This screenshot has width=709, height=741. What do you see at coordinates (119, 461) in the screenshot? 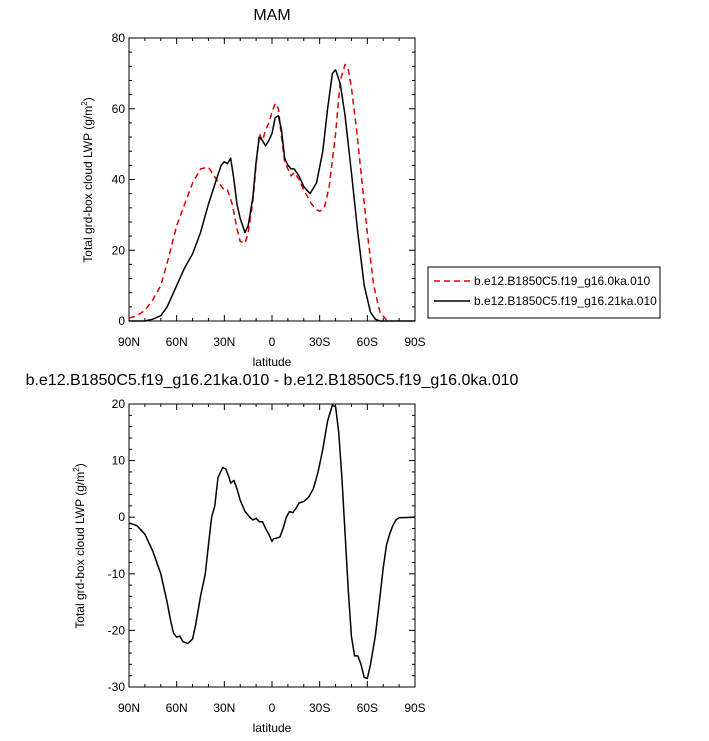
I see `bottom-ytick-label: 10` at bounding box center [119, 461].